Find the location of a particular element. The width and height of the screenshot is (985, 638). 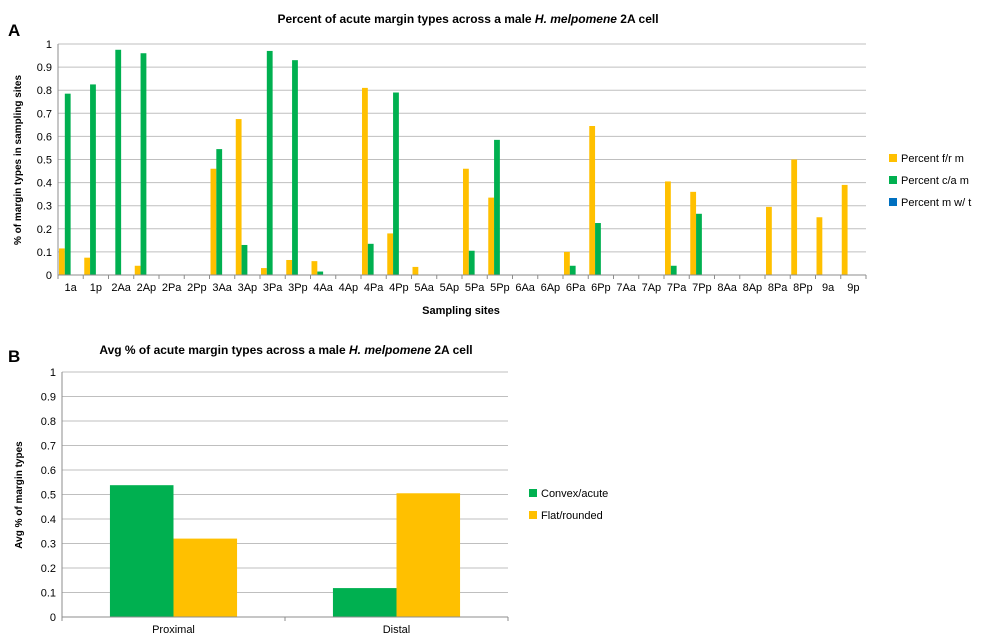

panel-a-y-tick-label: 0.2 is located at coordinates (44, 230).